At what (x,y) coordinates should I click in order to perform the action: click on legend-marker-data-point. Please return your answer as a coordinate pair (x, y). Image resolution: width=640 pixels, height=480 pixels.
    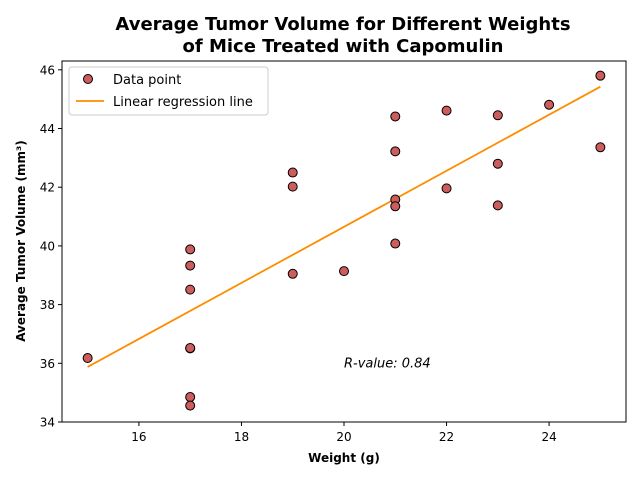
    Looking at the image, I should click on (88, 79).